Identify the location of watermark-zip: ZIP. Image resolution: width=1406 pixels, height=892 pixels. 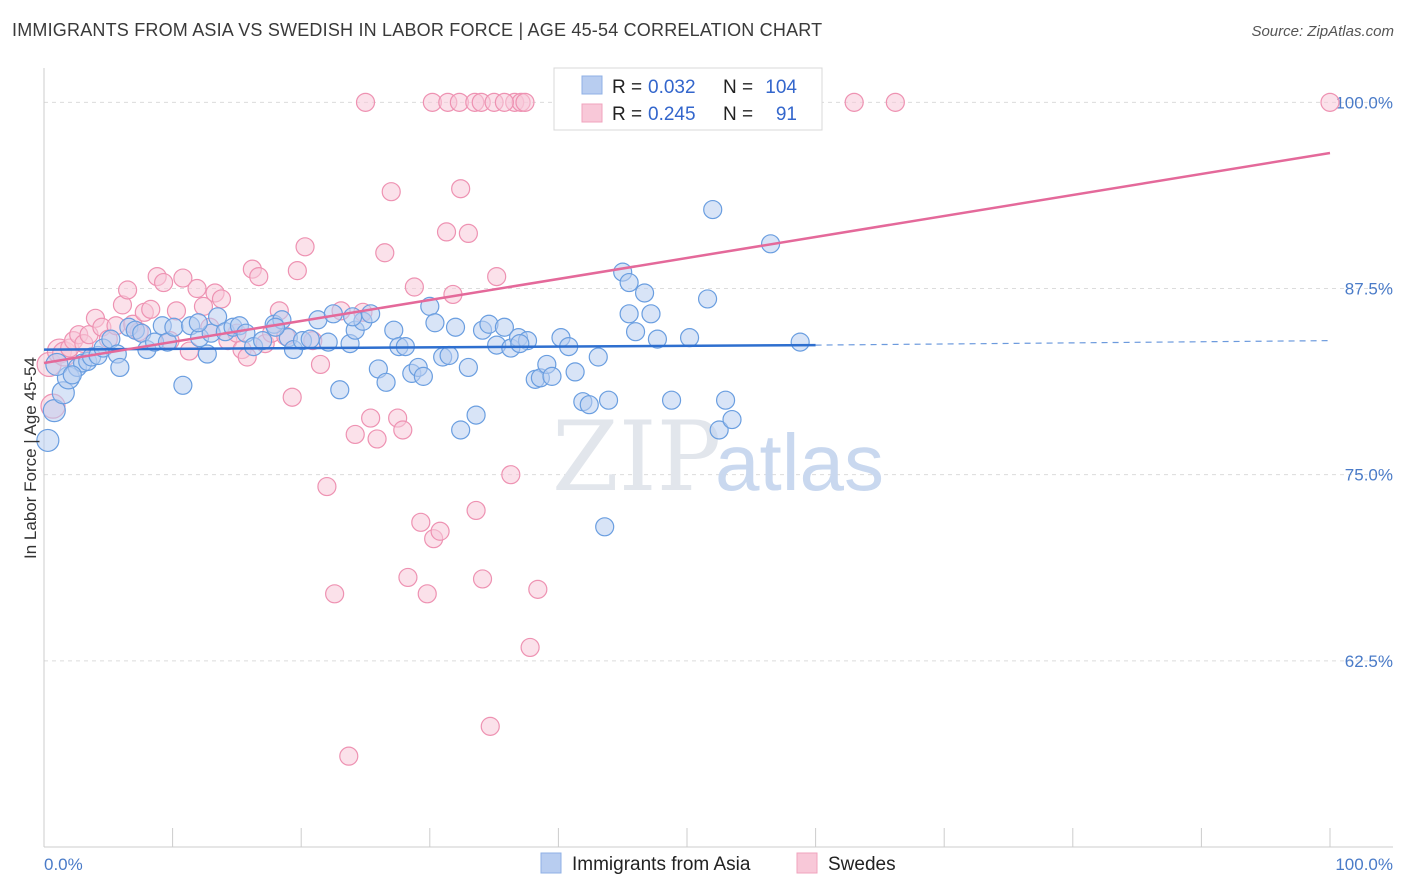
(636, 457).